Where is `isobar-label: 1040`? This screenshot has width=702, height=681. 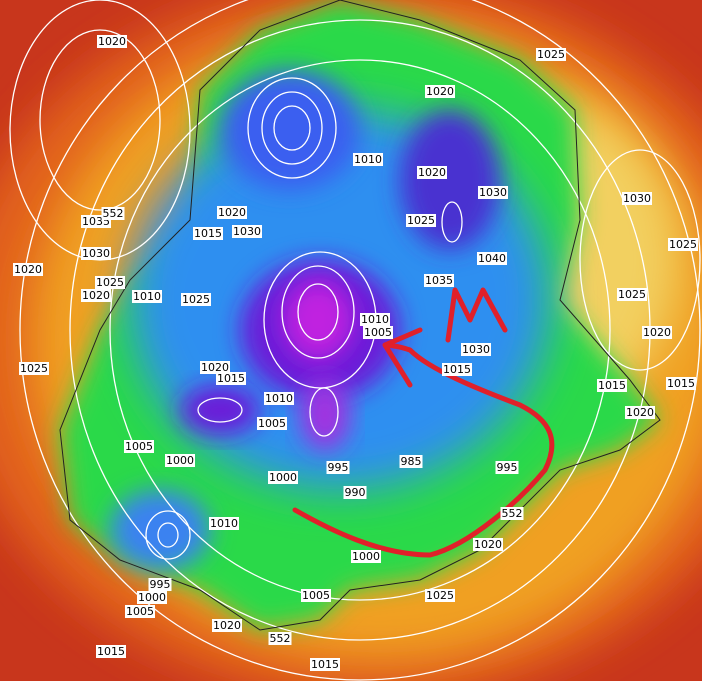
isobar-label: 1040 is located at coordinates (492, 258).